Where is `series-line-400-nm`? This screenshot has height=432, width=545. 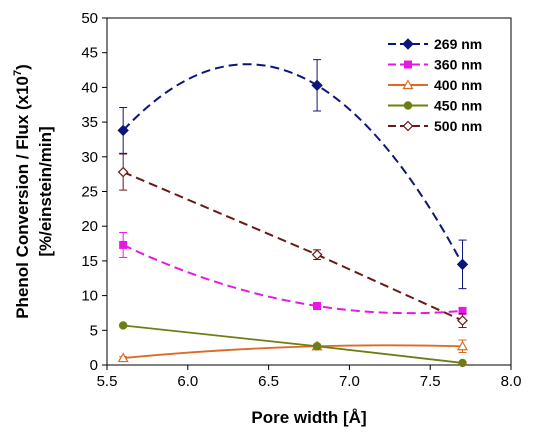
series-line-400-nm is located at coordinates (293, 351).